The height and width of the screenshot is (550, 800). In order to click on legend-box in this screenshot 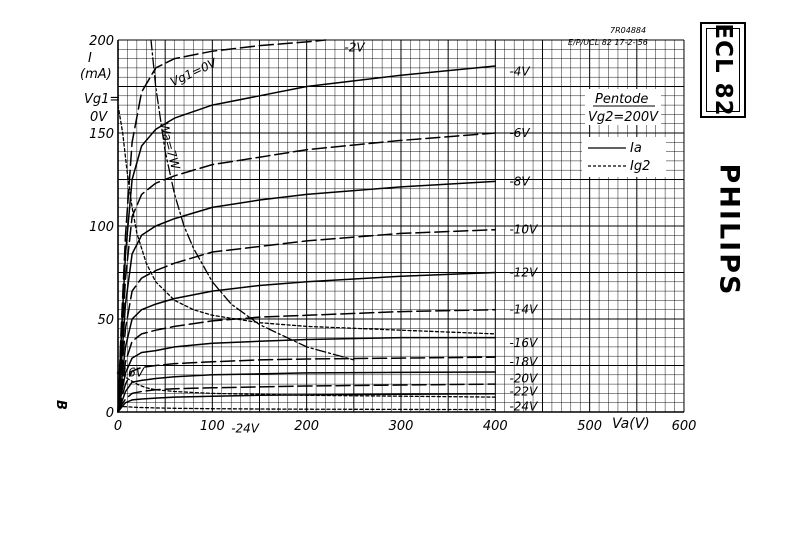, I will do `click(623, 107)`.